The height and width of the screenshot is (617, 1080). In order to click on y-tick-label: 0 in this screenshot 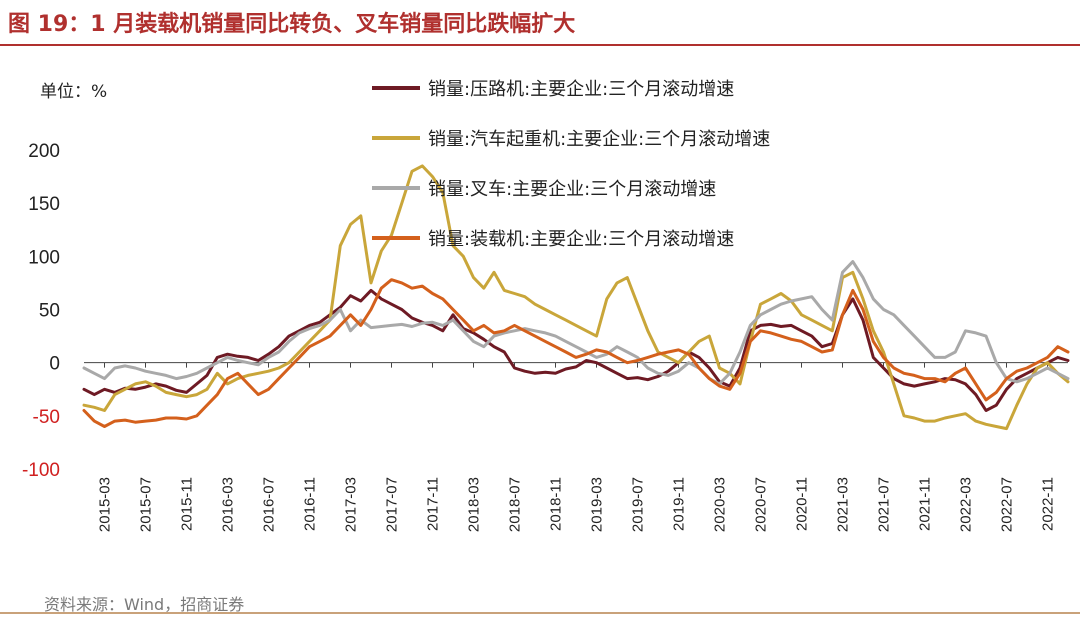, I will do `click(54, 364)`.